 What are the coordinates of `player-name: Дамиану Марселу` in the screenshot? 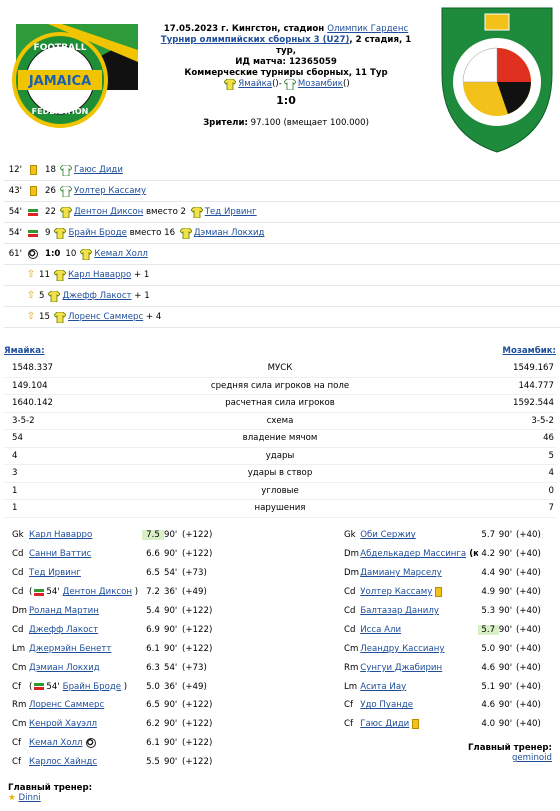 It's located at (419, 573).